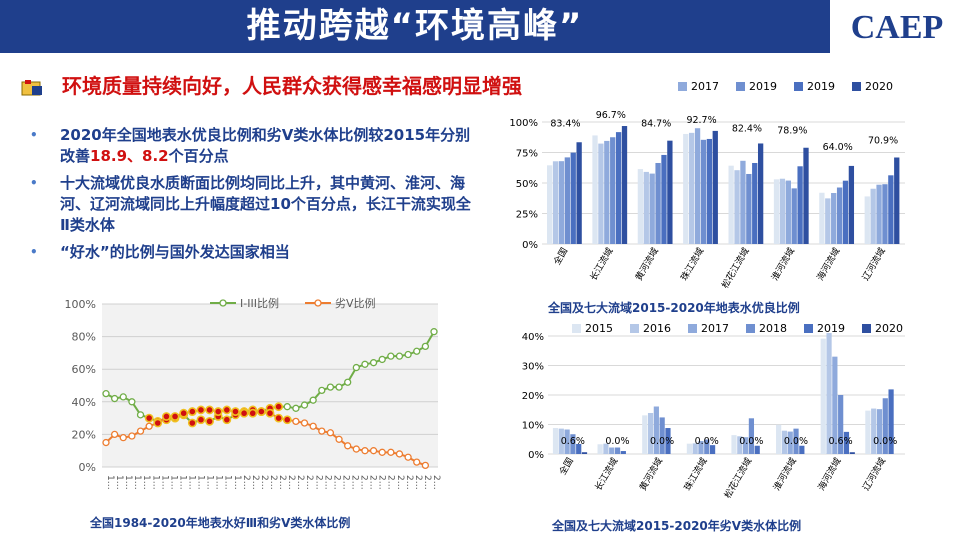 This screenshot has width=959, height=539. Describe the element at coordinates (656, 124) in the screenshot. I see `data-label: 84.7%` at that location.